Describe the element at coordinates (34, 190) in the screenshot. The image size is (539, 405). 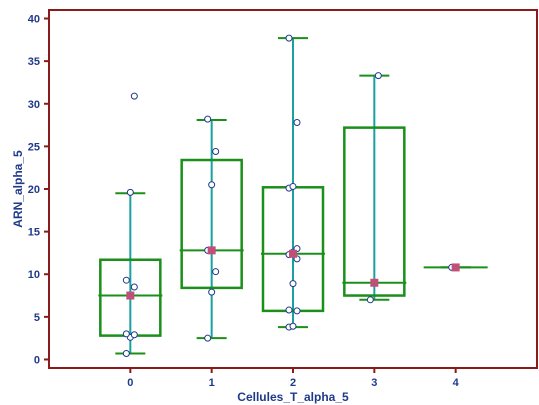
I see `y-tick-label: 20` at that location.